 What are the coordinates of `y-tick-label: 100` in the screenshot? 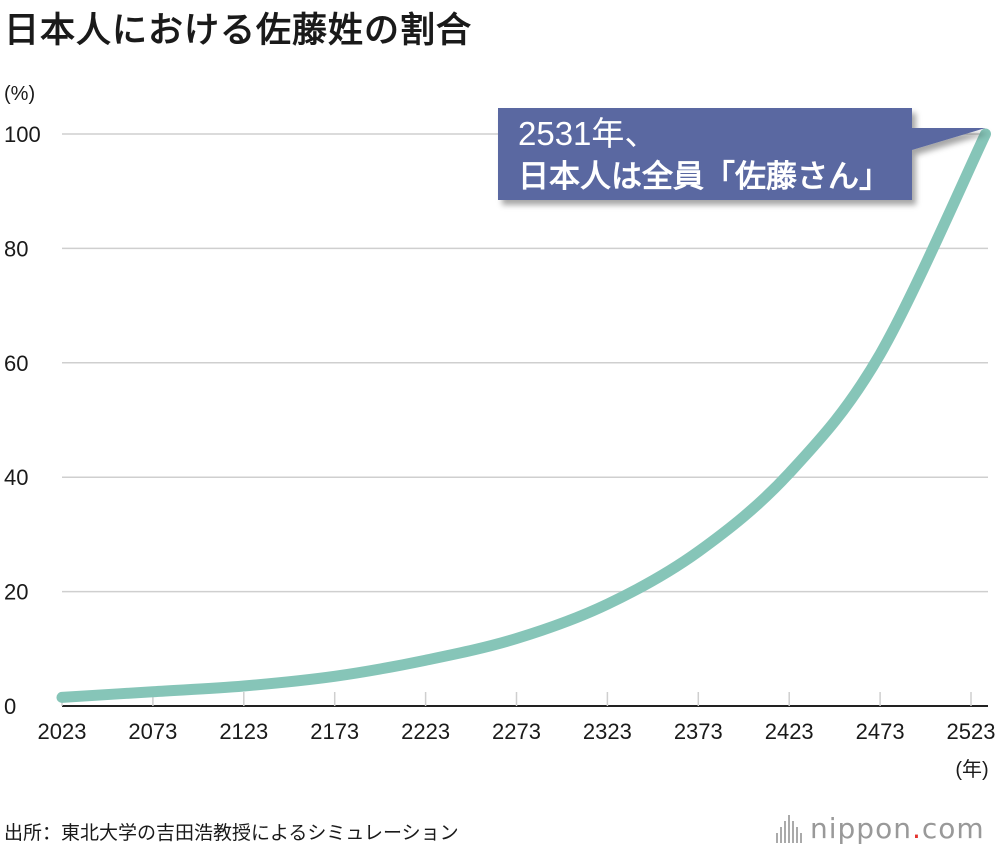 It's located at (22, 134).